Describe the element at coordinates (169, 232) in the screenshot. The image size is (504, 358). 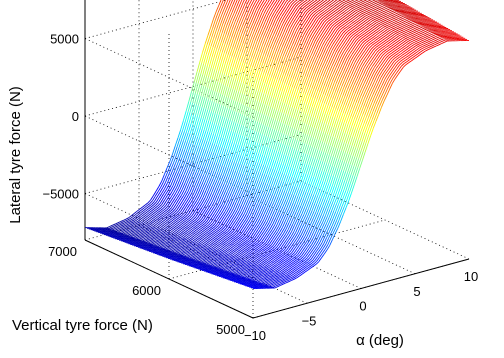
I see `grid-line` at that location.